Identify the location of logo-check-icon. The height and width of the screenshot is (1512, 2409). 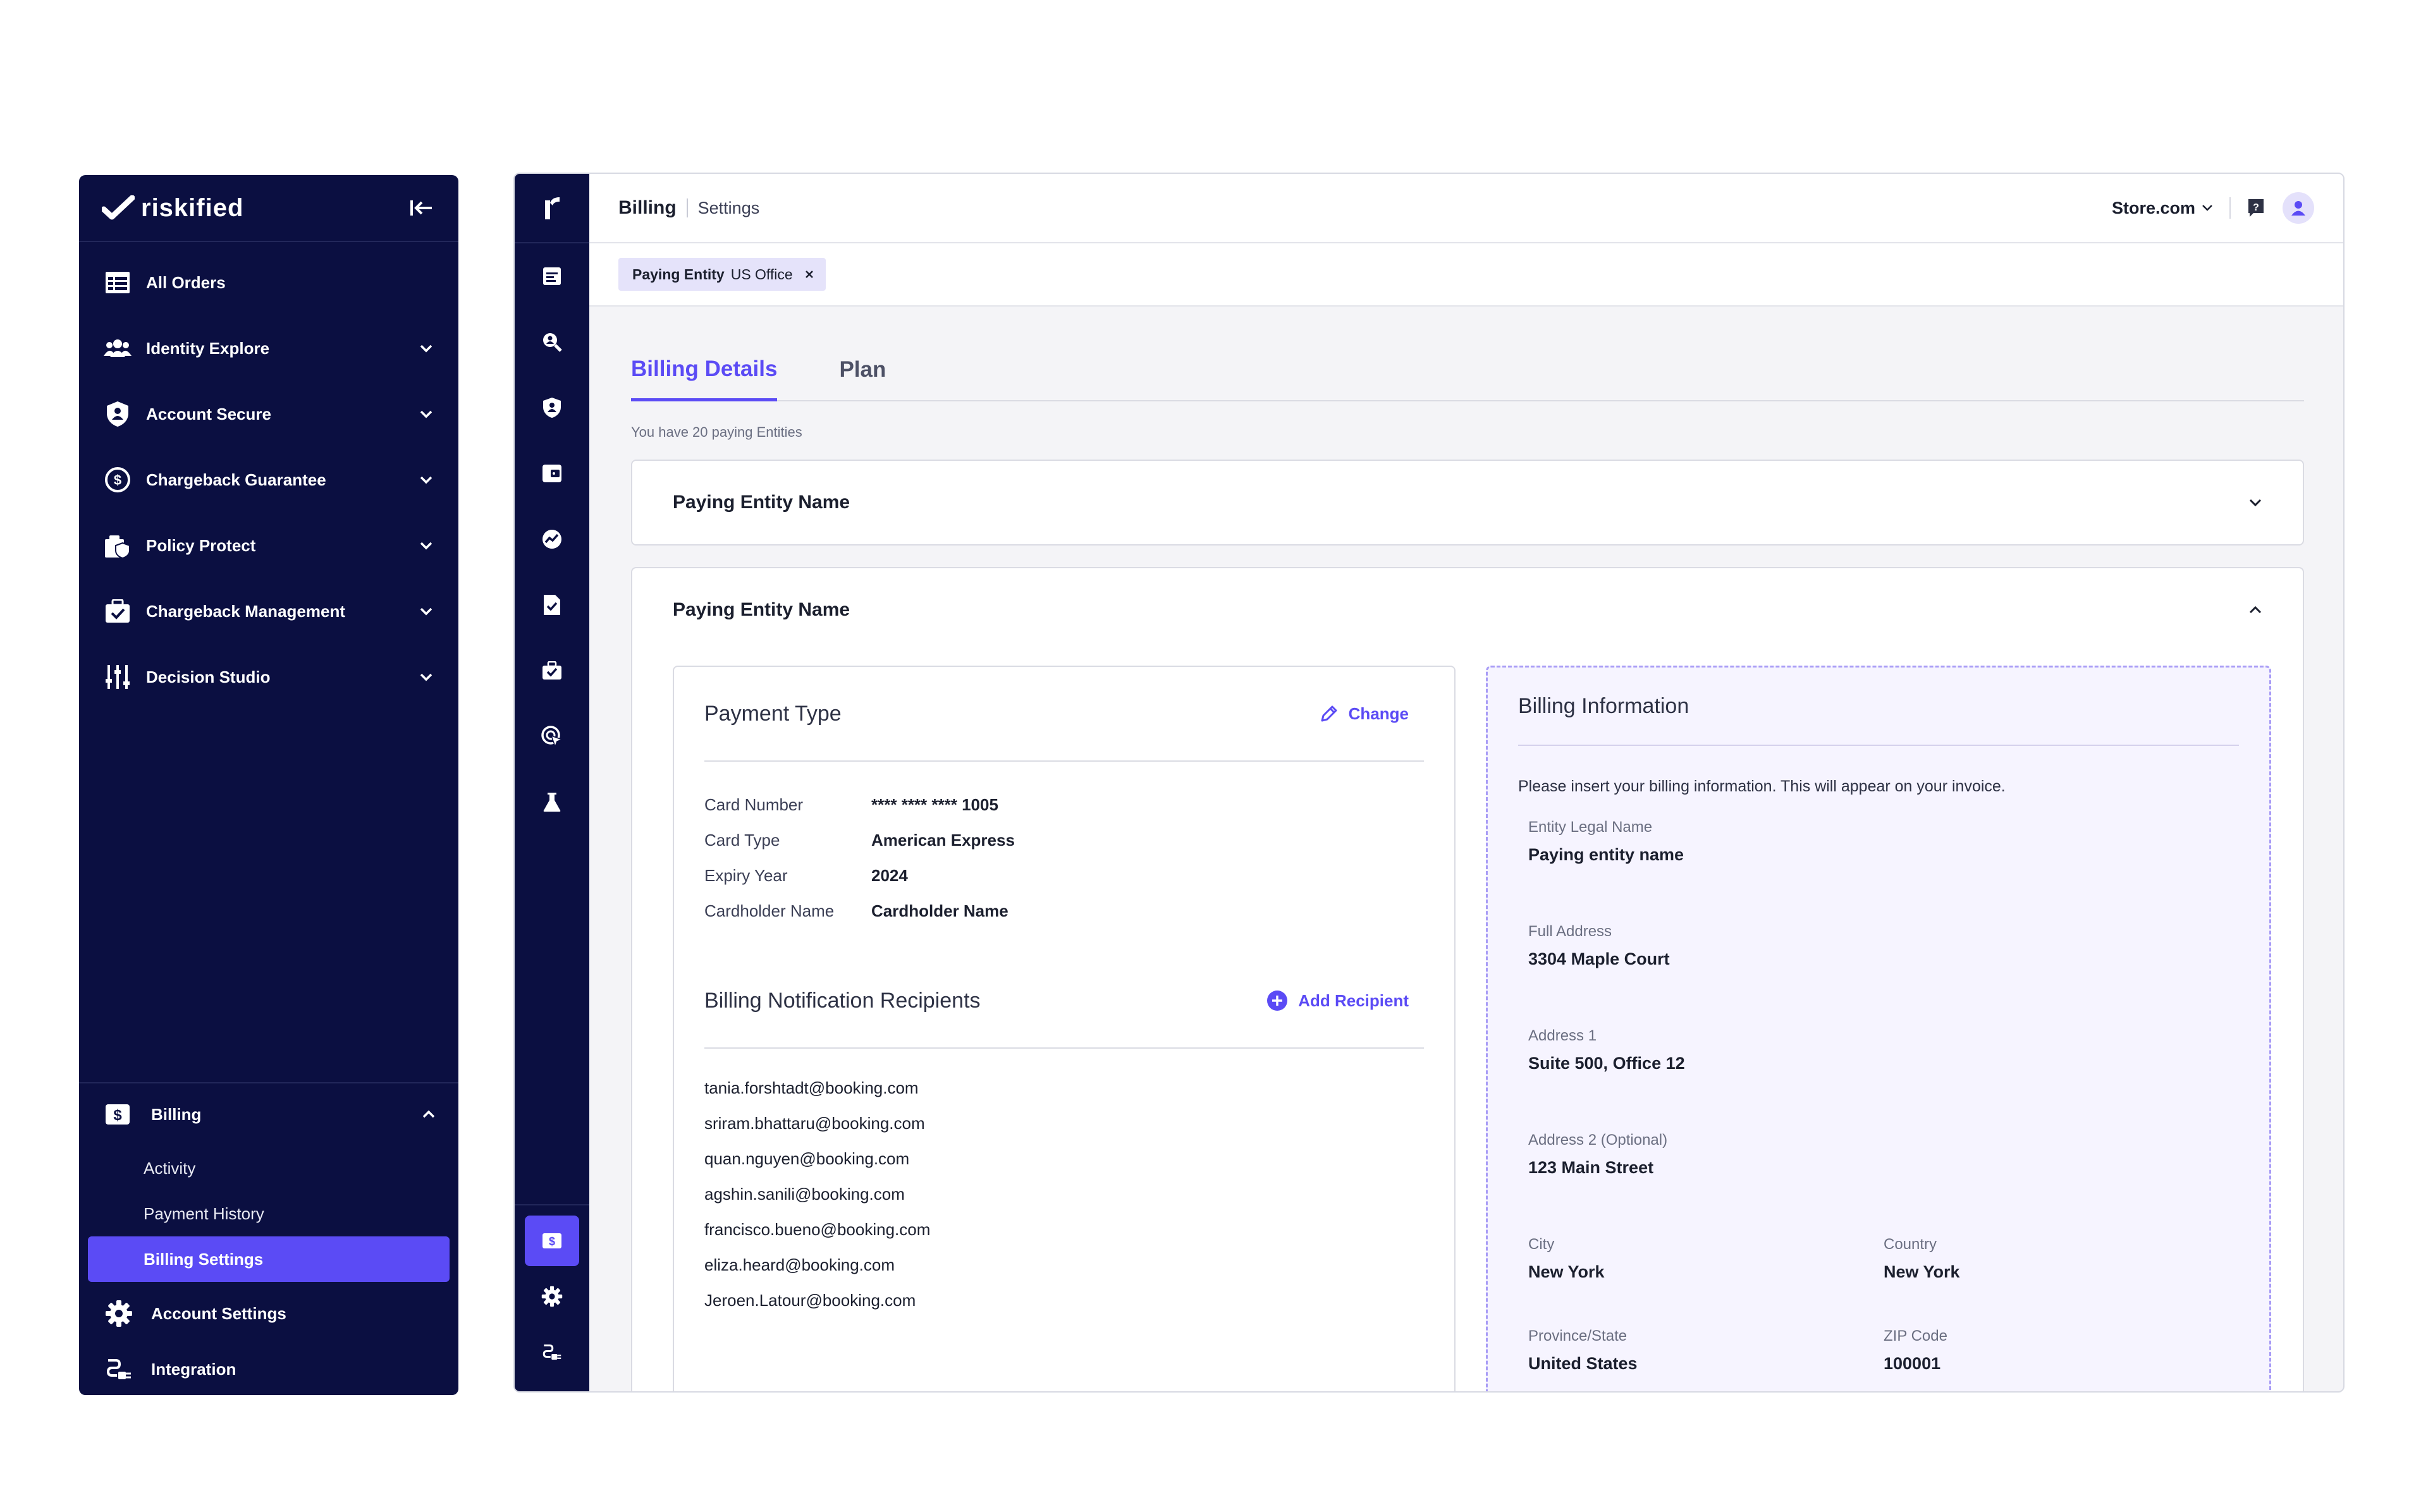
(119, 208).